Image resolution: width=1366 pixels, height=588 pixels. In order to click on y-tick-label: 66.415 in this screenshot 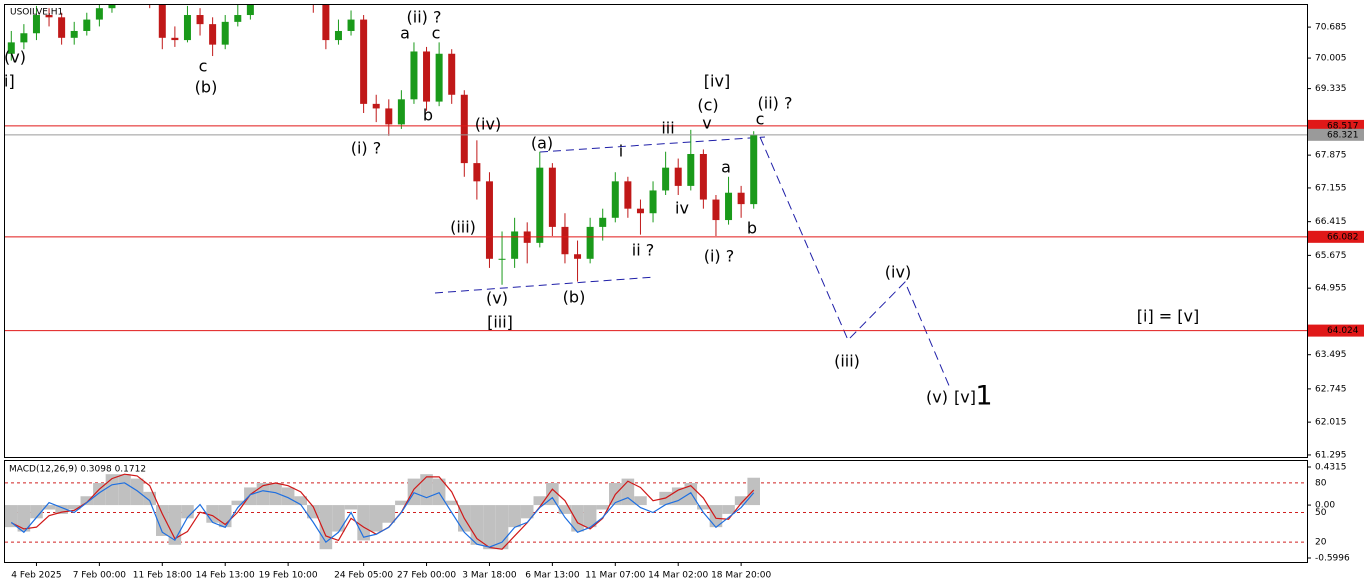, I will do `click(1331, 222)`.